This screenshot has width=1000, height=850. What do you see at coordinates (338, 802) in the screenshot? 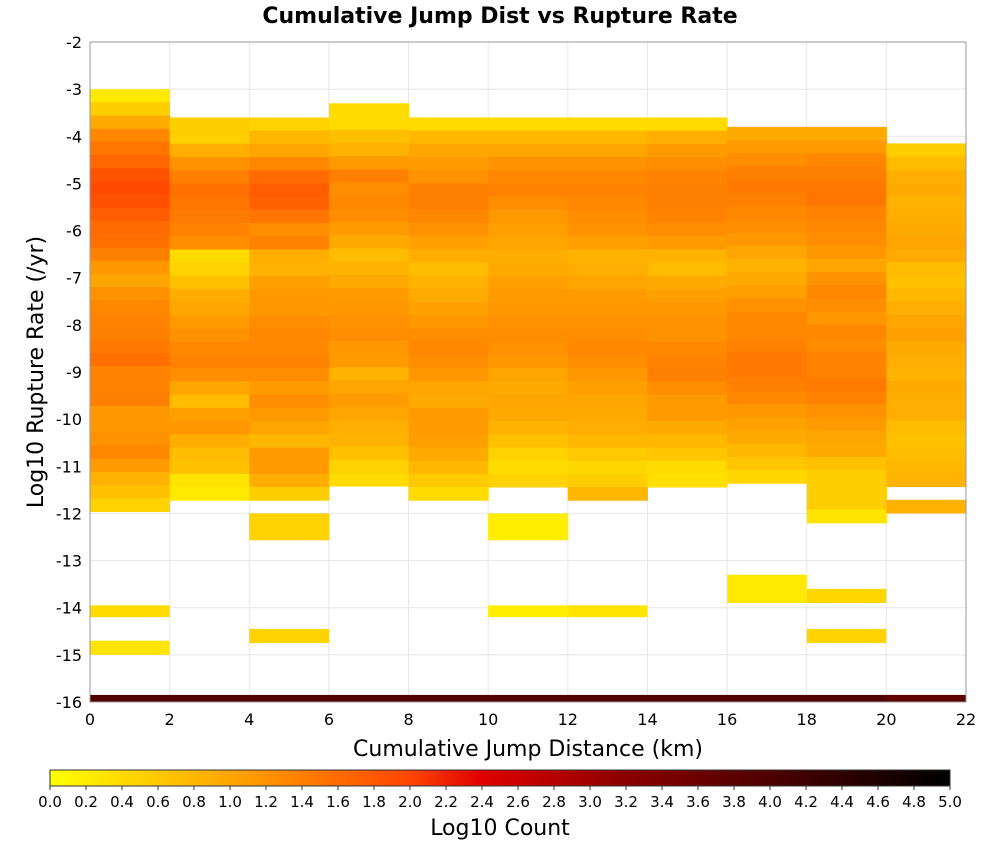
I see `colorbar-tick-label: 1.6` at bounding box center [338, 802].